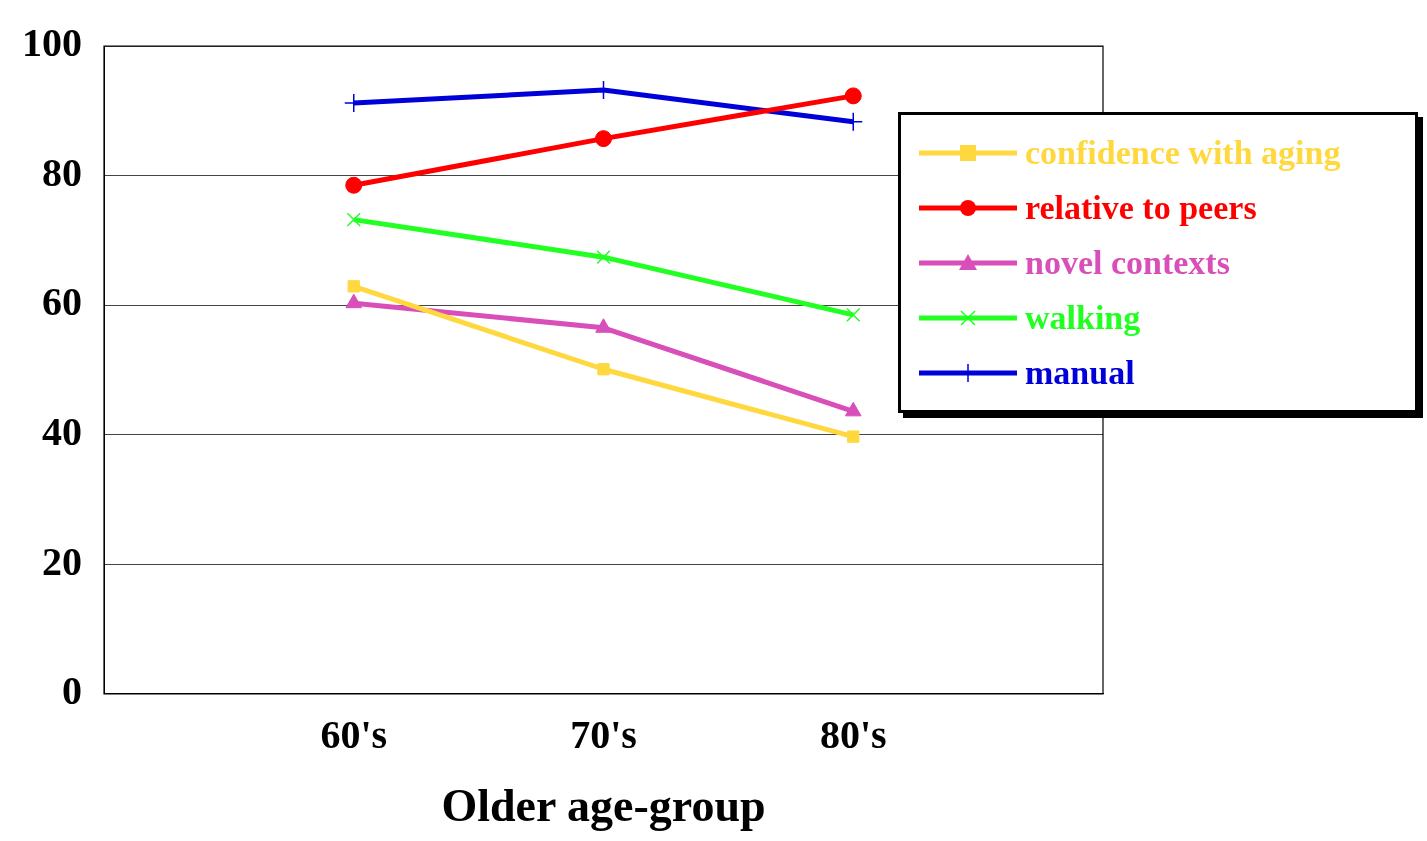  I want to click on x-tick-label: 80's, so click(853, 735).